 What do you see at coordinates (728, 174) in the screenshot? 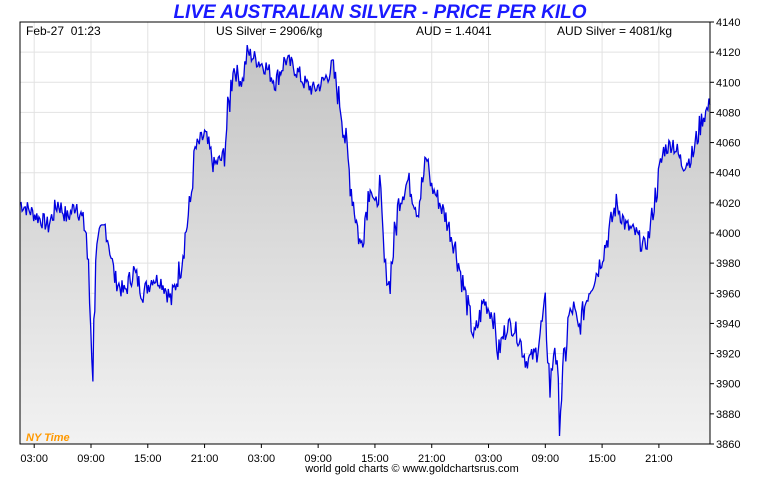
I see `y-tick-label: 4040` at bounding box center [728, 174].